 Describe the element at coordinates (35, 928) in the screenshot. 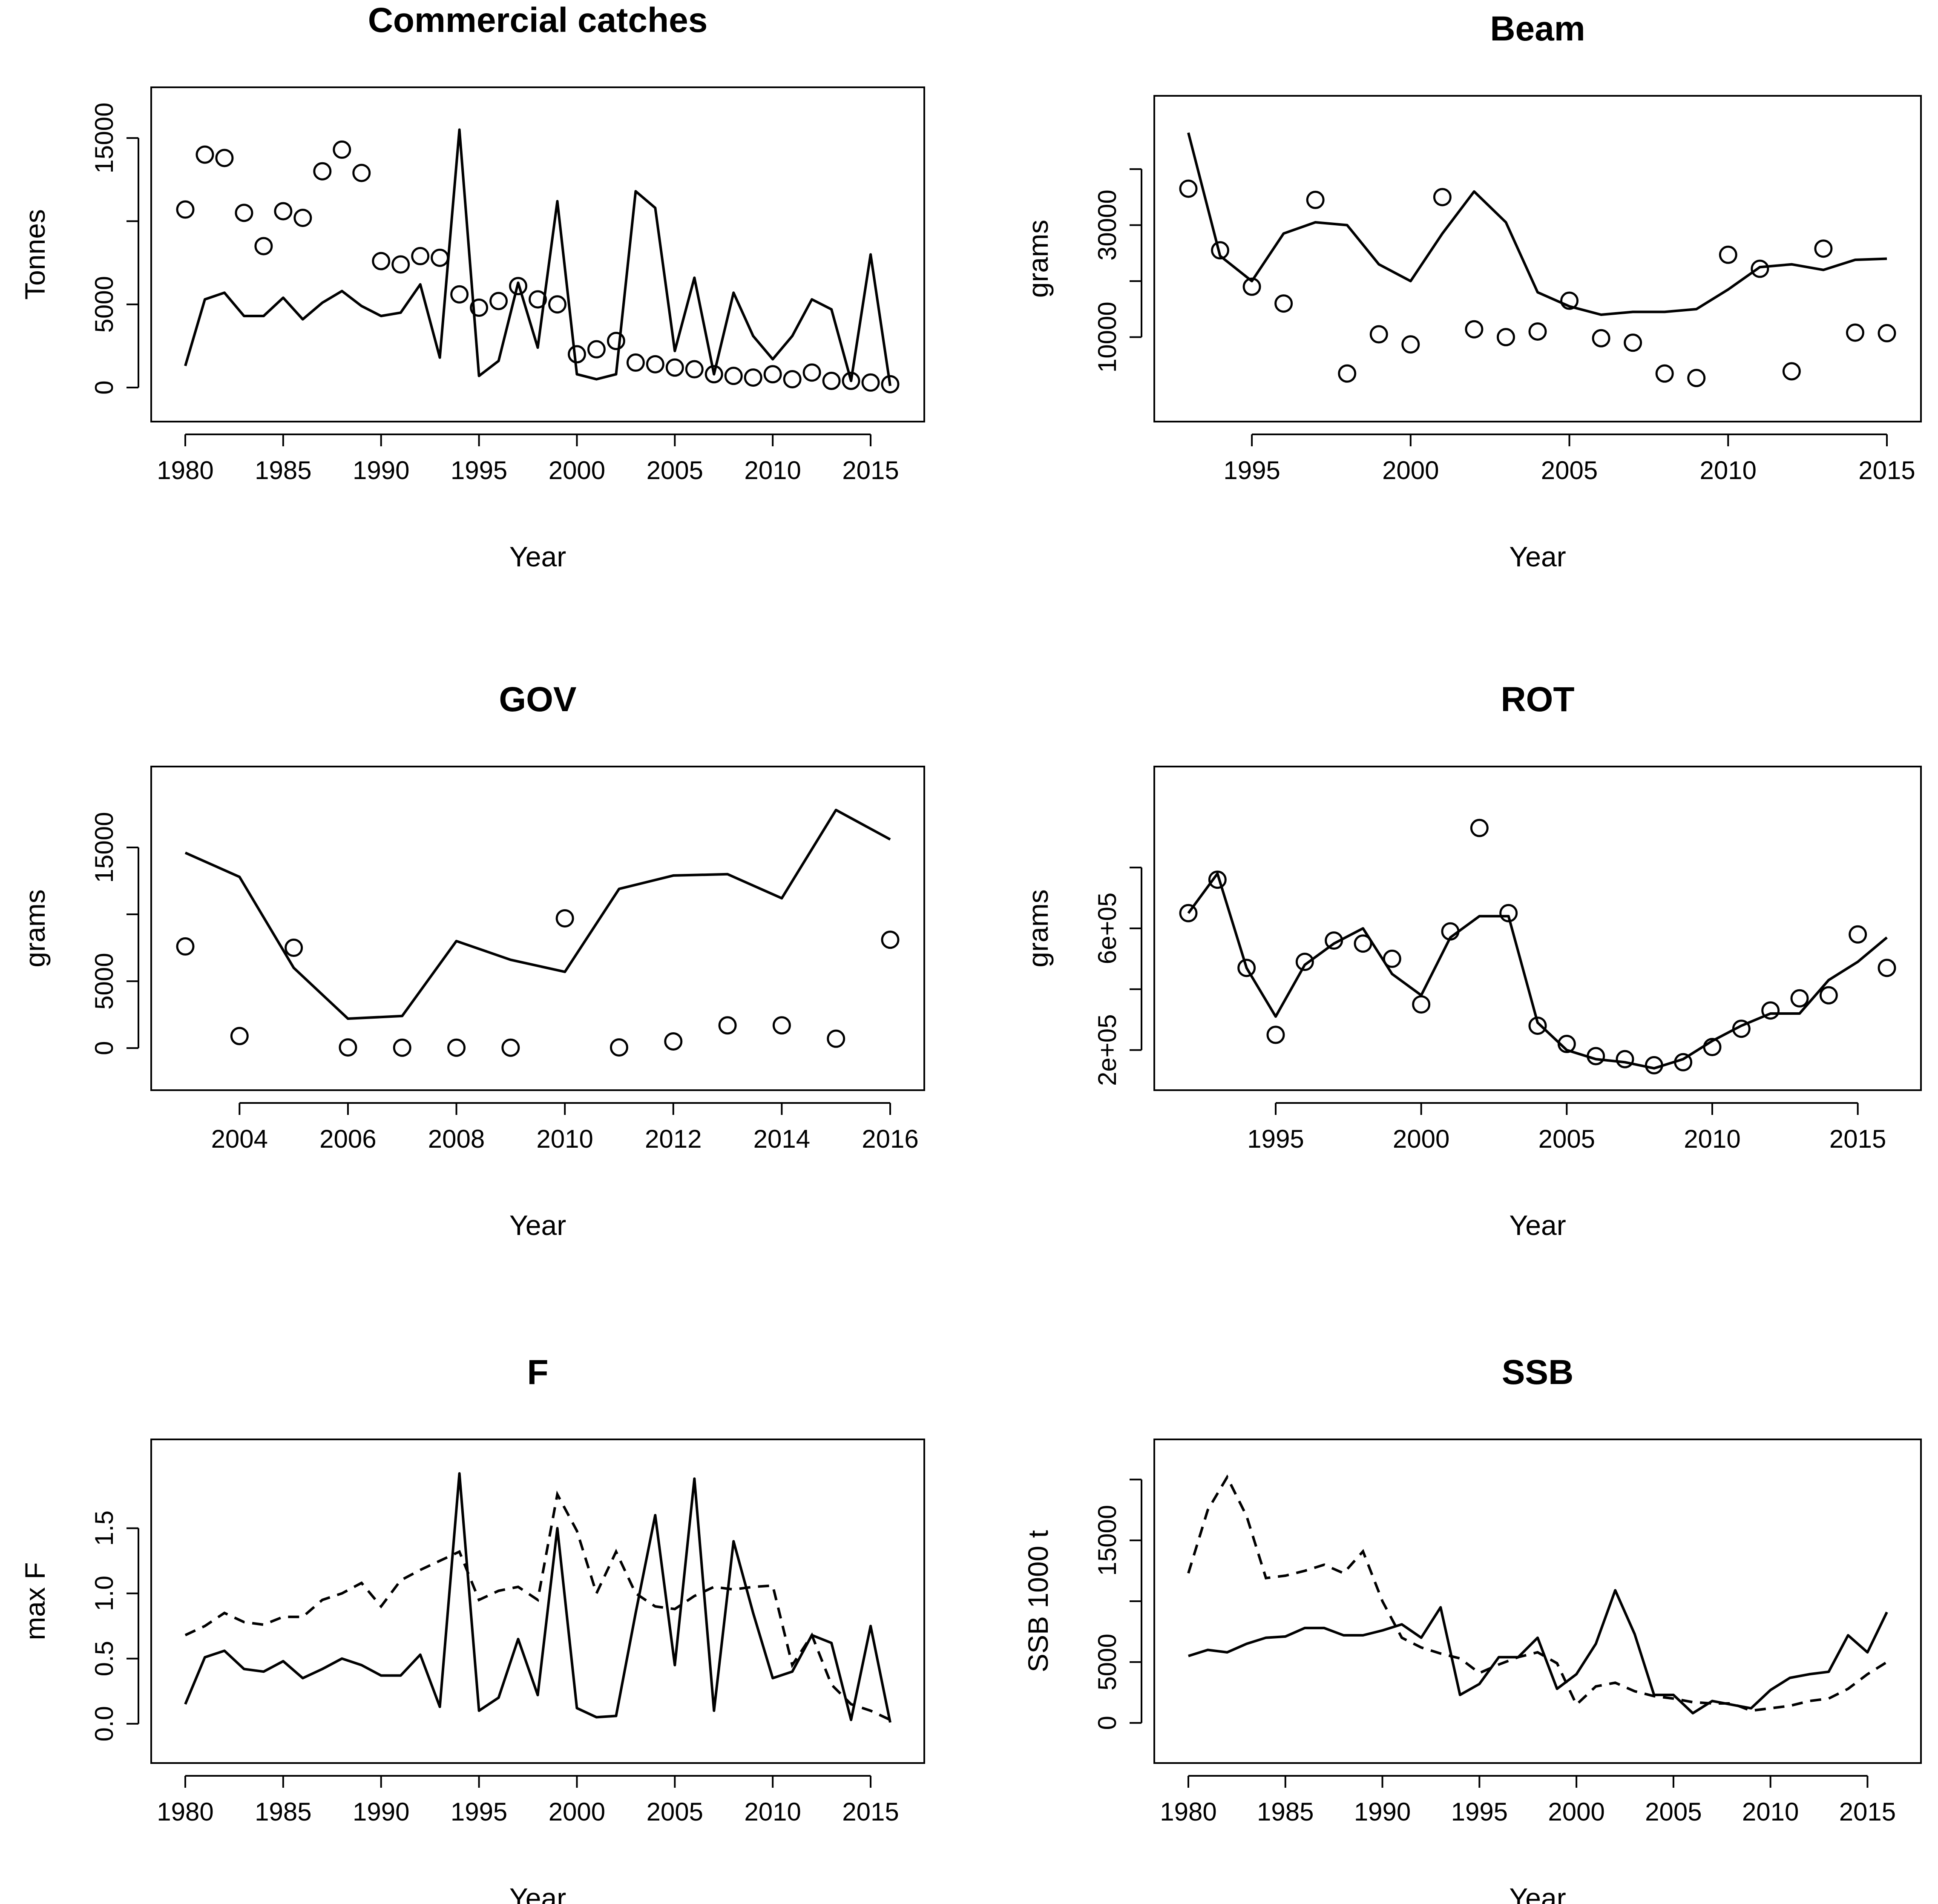

I see `y-axis-label: grams` at that location.